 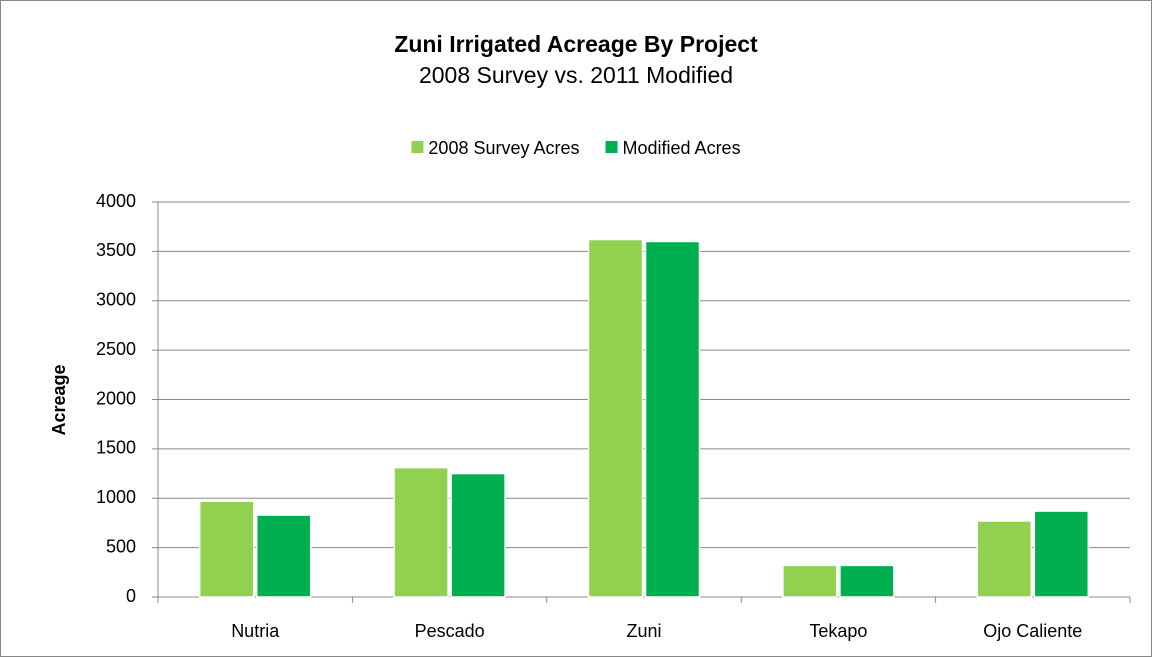 What do you see at coordinates (1032, 631) in the screenshot?
I see `x-tick-label: Ojo Caliente` at bounding box center [1032, 631].